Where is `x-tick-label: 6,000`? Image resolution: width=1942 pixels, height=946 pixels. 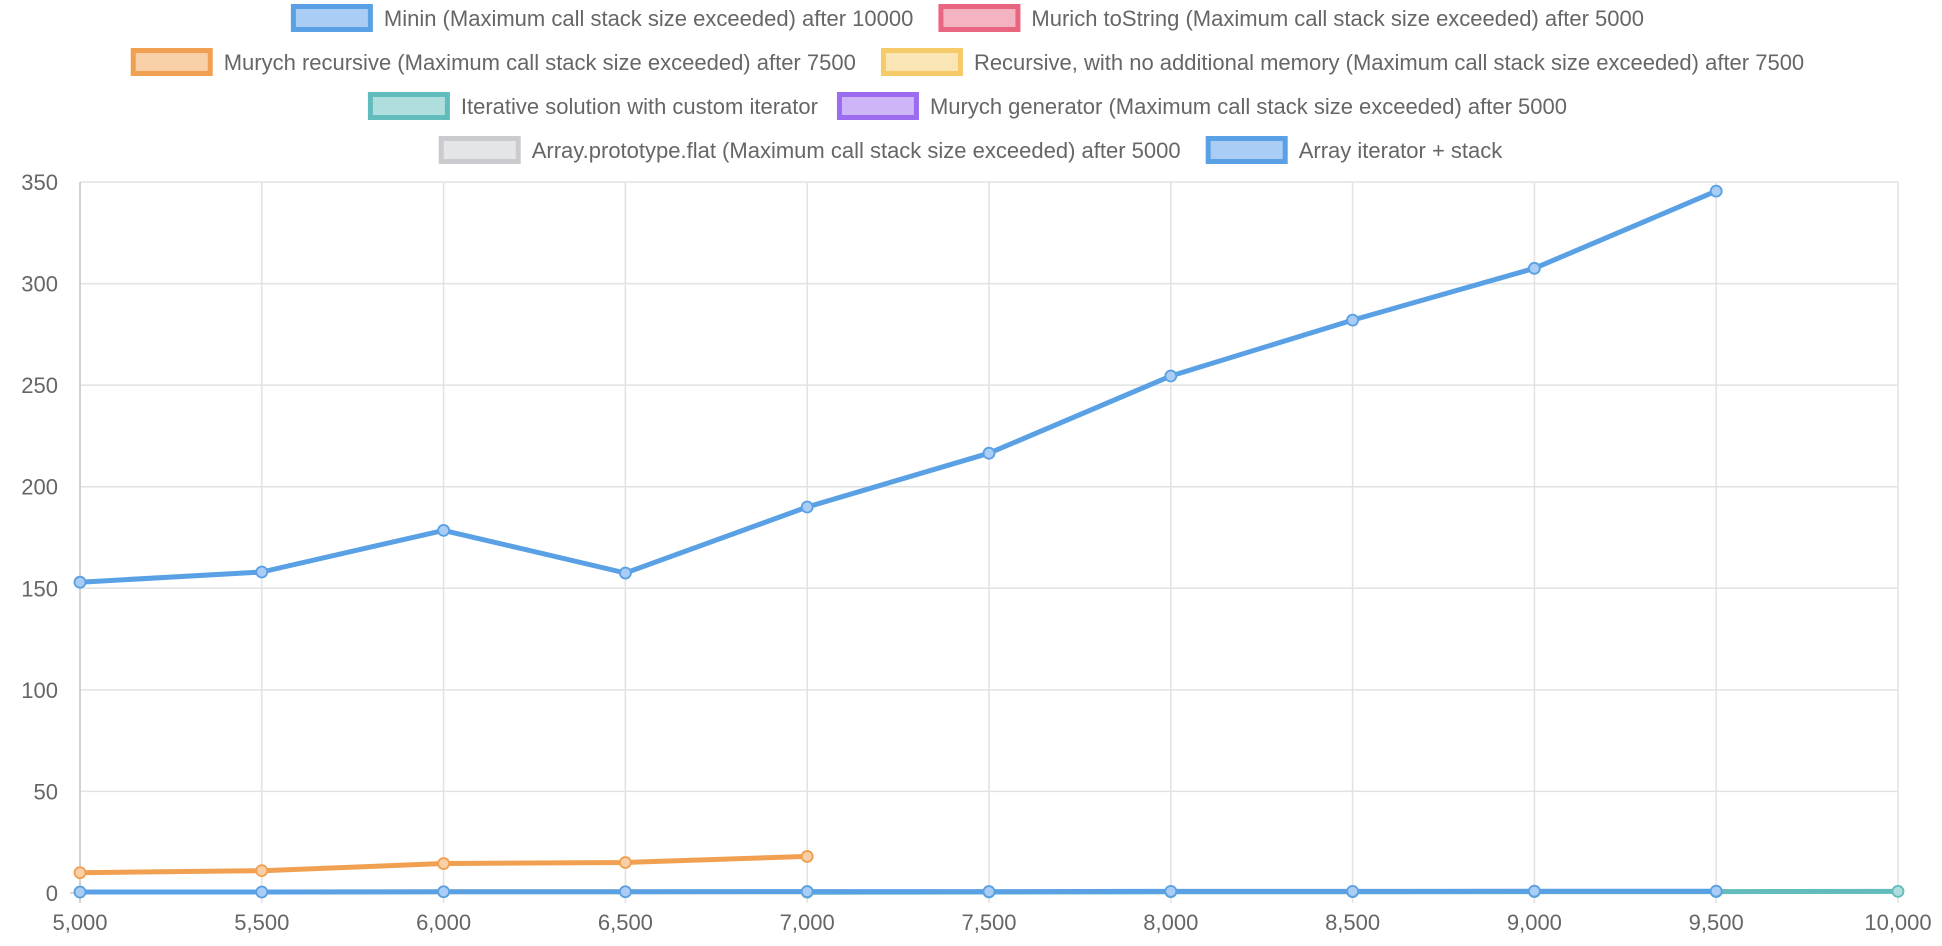 x-tick-label: 6,000 is located at coordinates (443, 922).